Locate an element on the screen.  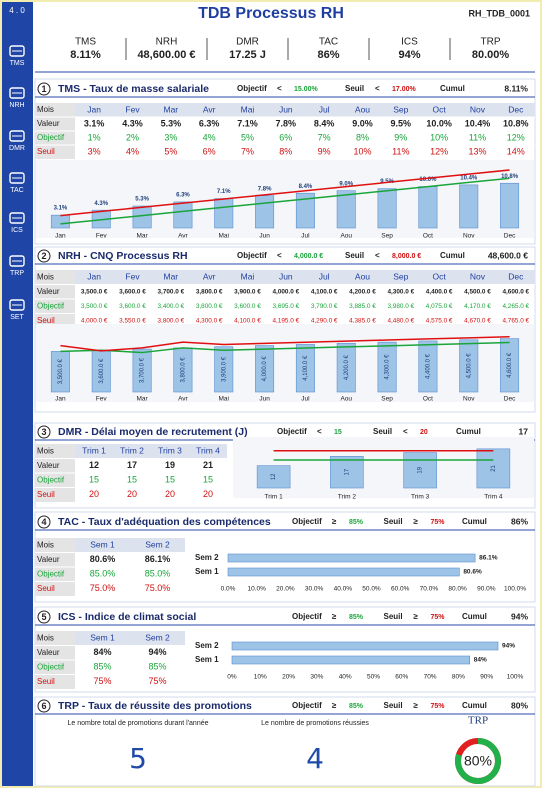
seuil-op: < is located at coordinates (377, 88).